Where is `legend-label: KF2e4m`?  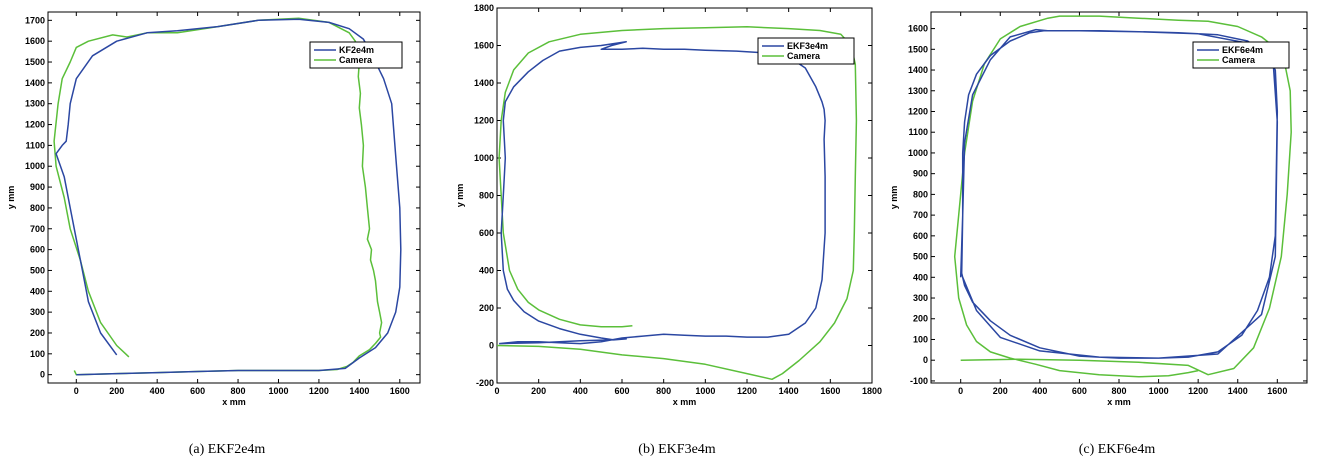 legend-label: KF2e4m is located at coordinates (356, 50).